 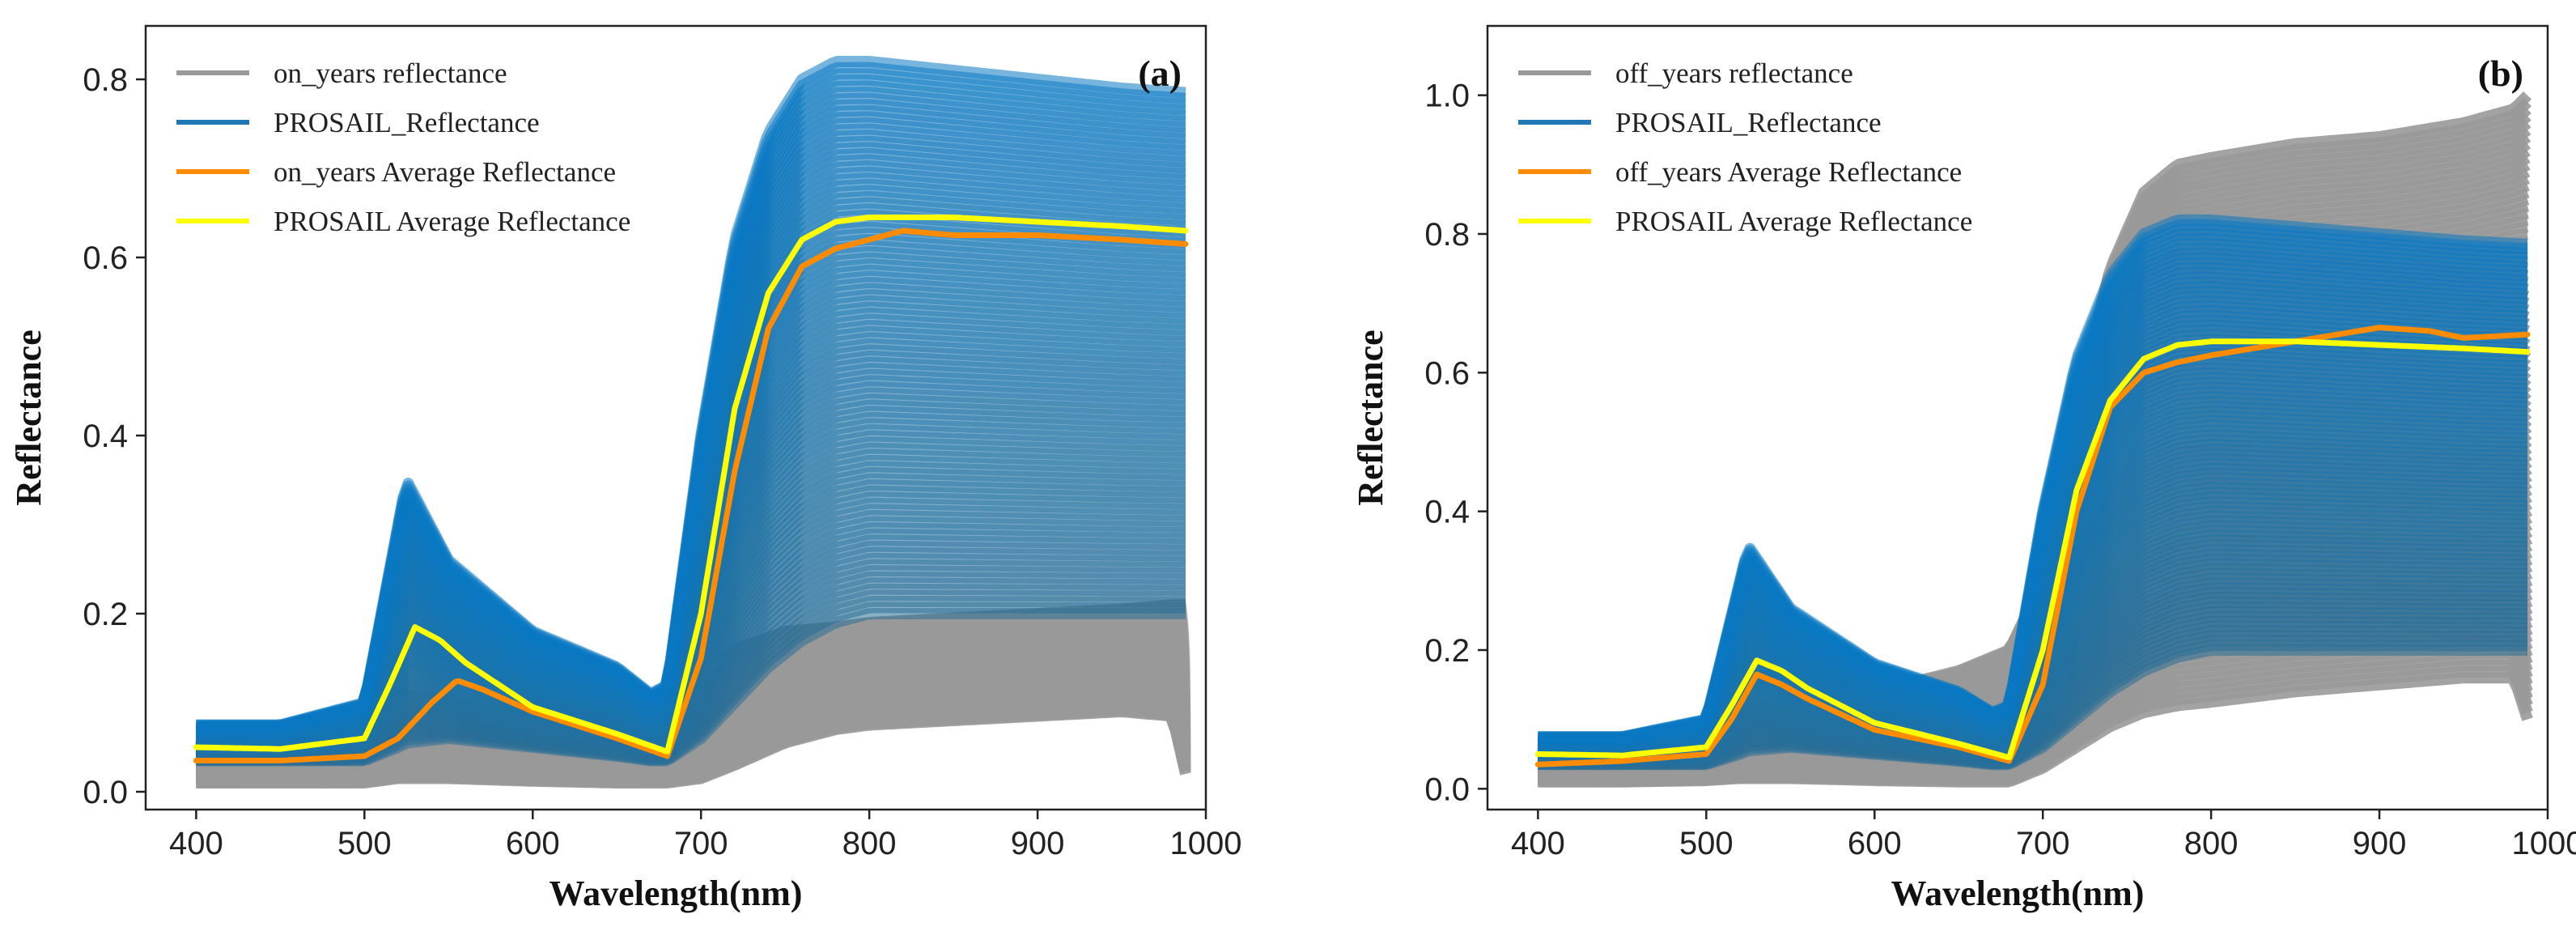 I want to click on panel-label: (a), so click(x=1160, y=73).